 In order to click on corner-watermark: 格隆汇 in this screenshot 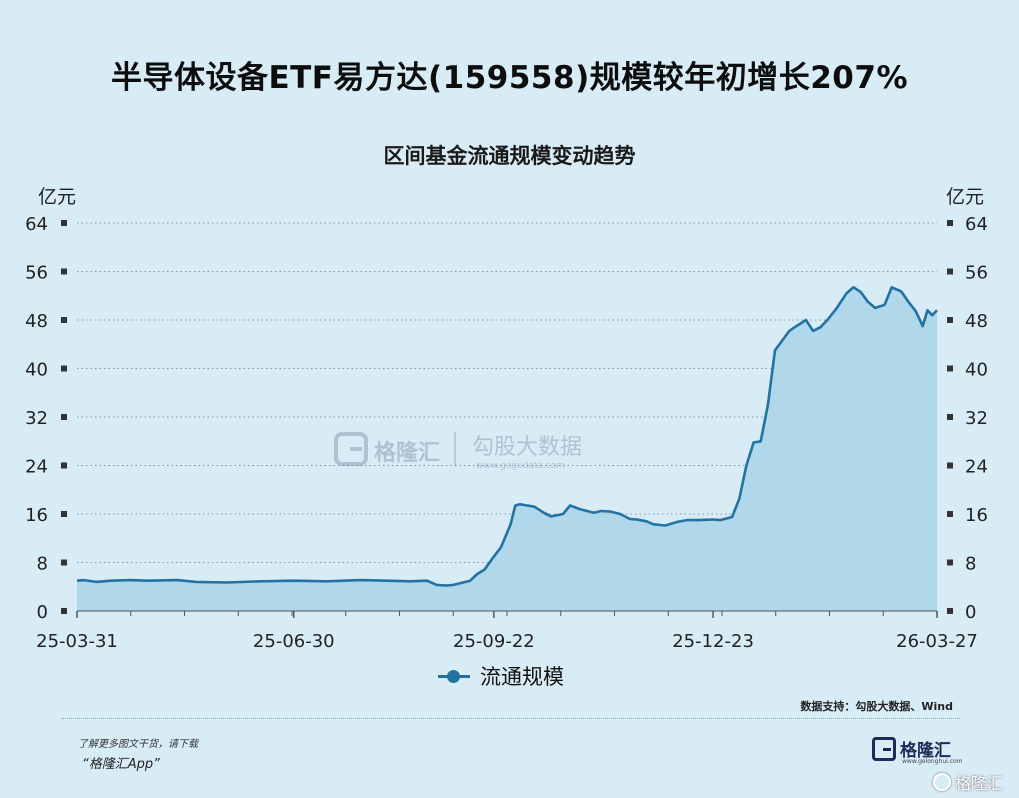, I will do `click(968, 782)`.